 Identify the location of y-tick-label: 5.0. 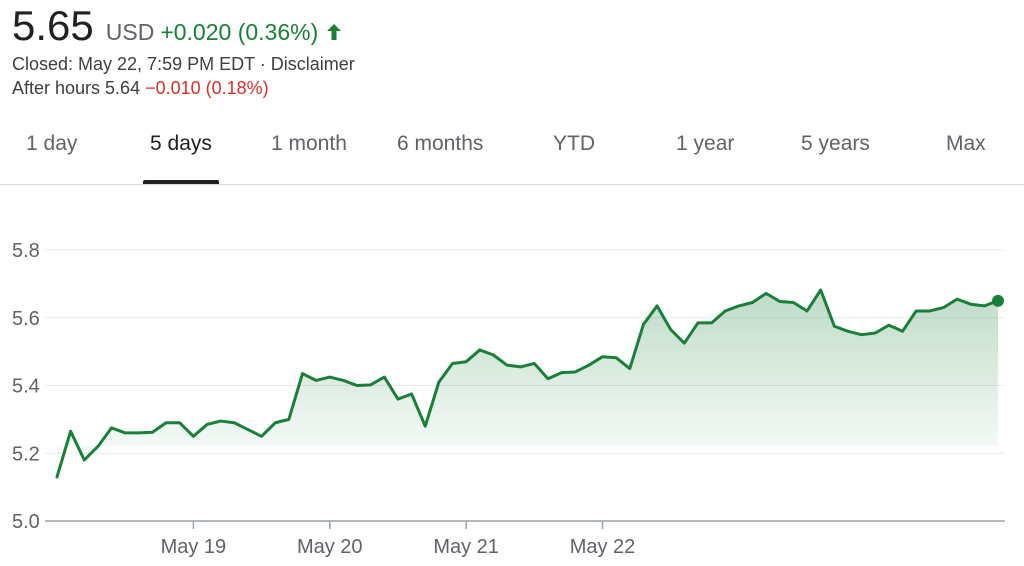
(26, 522).